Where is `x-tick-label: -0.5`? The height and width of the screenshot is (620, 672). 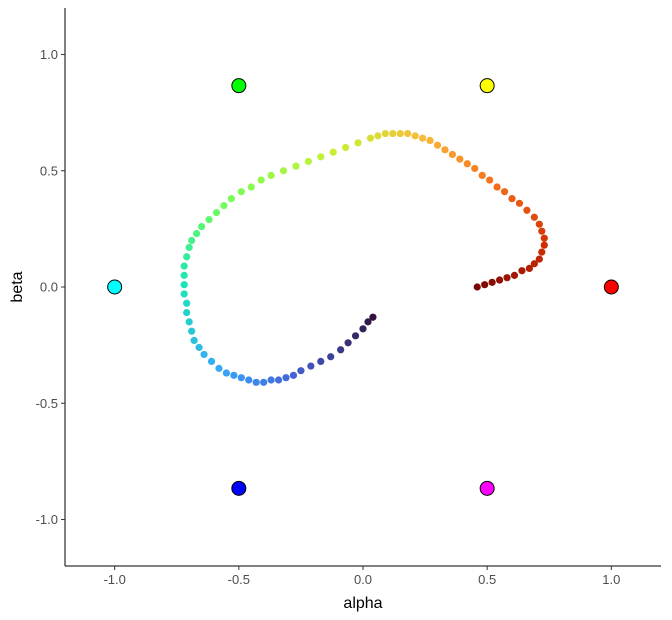 x-tick-label: -0.5 is located at coordinates (239, 579).